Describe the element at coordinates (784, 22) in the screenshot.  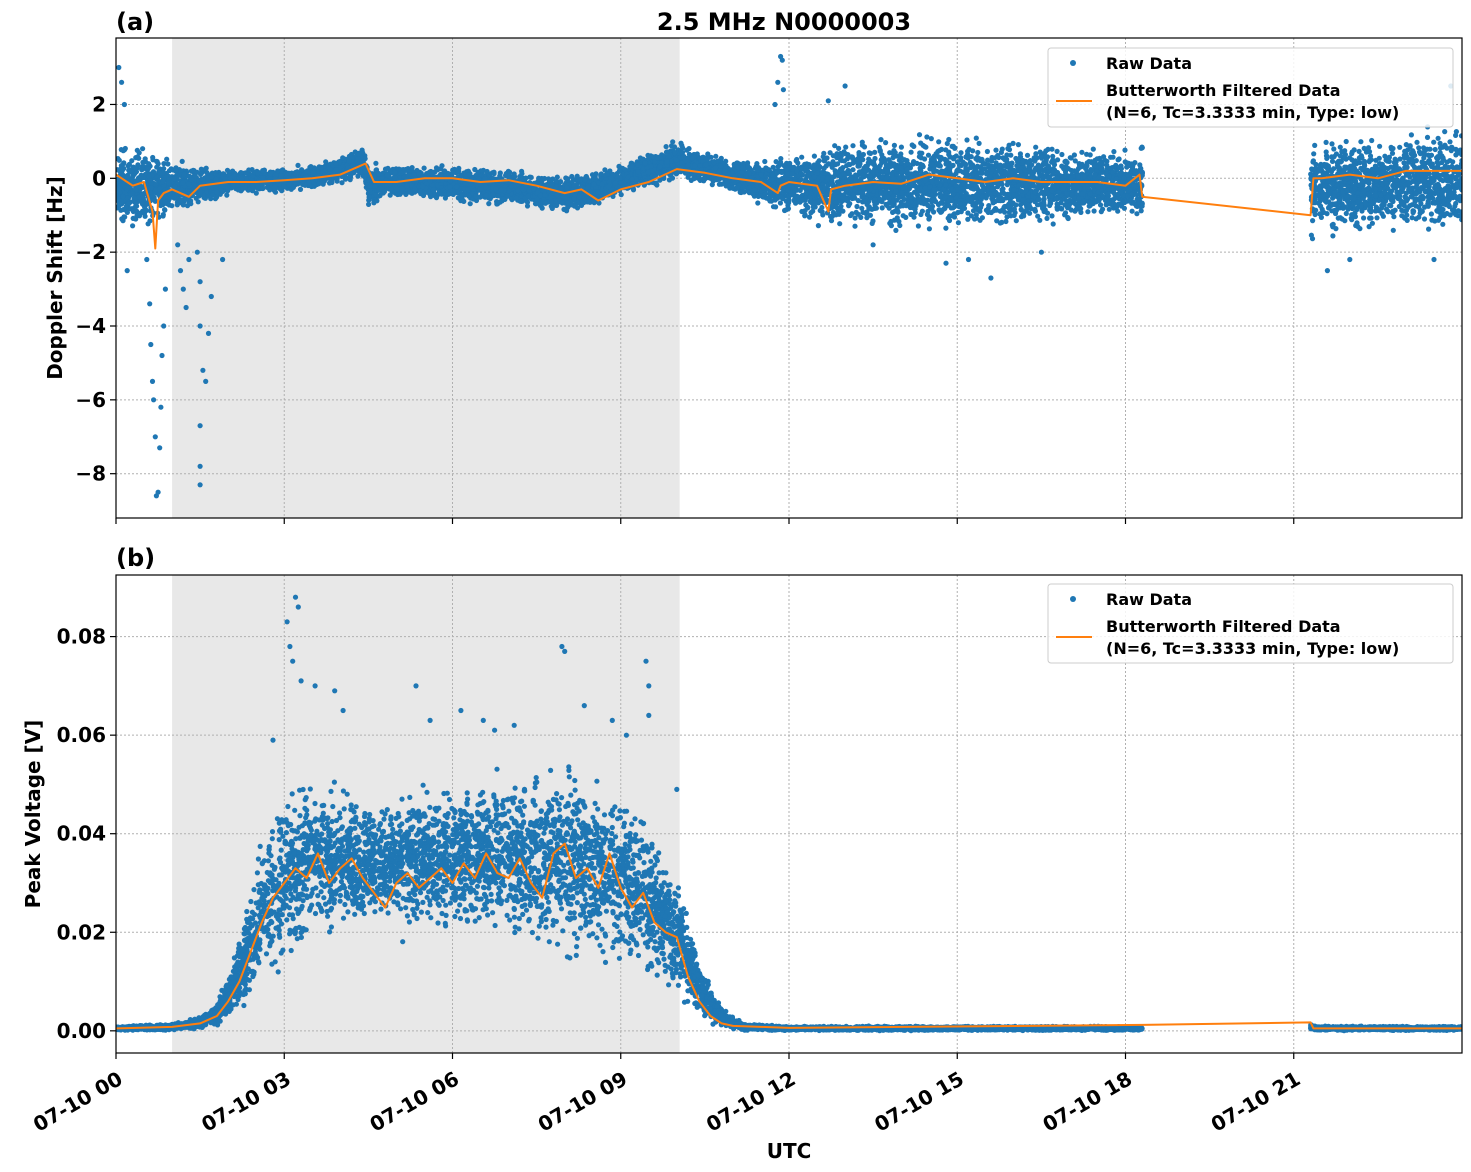
I see `chart-title: 2.5 MHz N0000003` at that location.